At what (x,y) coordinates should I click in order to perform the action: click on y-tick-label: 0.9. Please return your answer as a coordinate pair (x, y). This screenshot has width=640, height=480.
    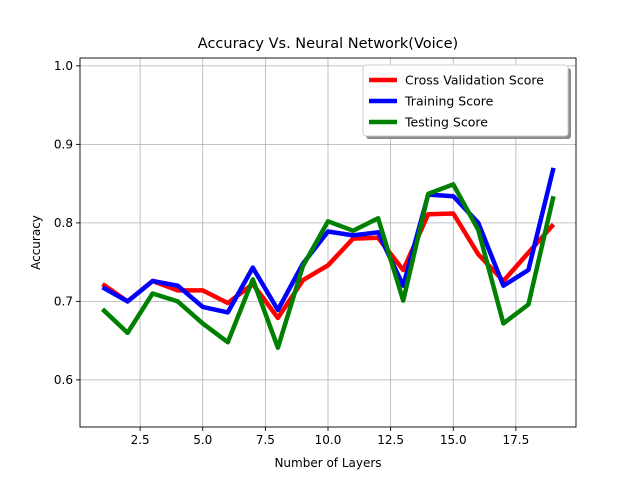
    Looking at the image, I should click on (63, 144).